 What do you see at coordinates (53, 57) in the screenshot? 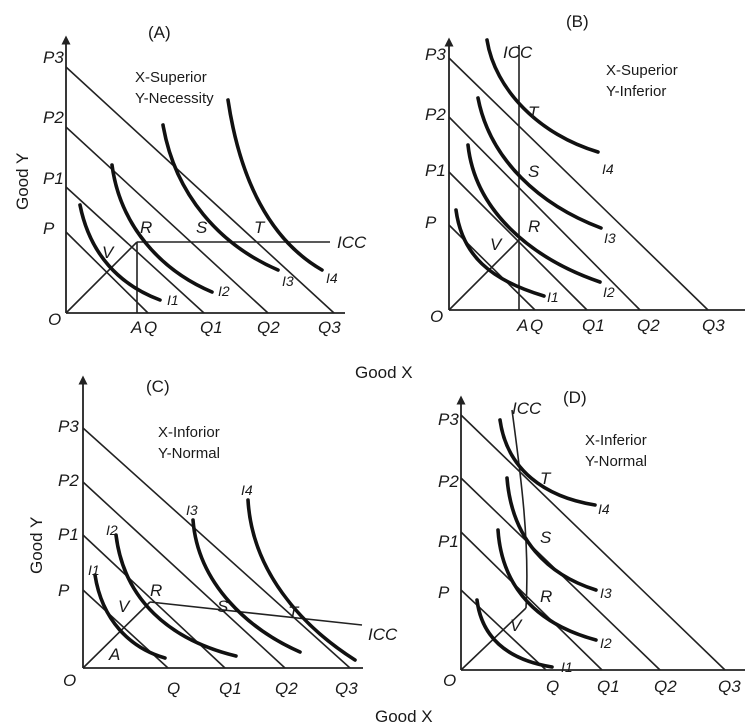
I see `panel-a-label-p3: P3` at bounding box center [53, 57].